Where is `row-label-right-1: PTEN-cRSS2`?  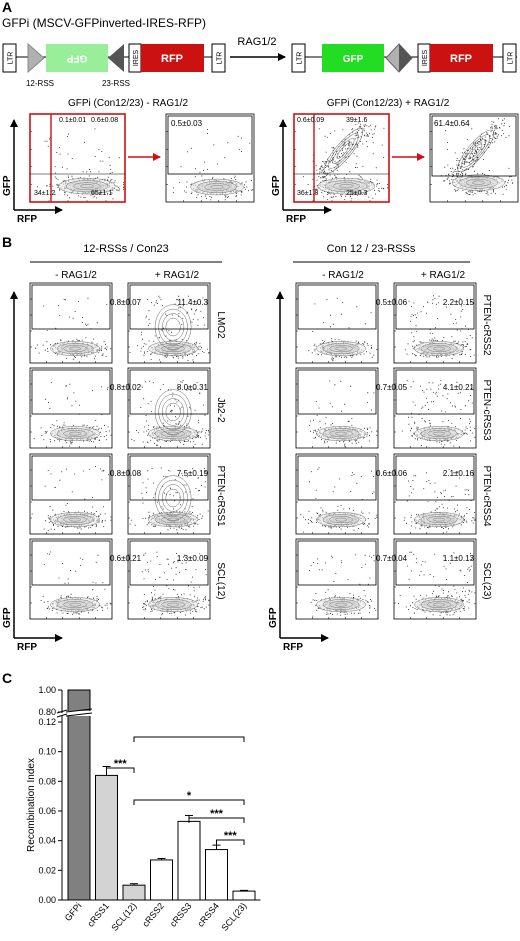 row-label-right-1: PTEN-cRSS2 is located at coordinates (486, 325).